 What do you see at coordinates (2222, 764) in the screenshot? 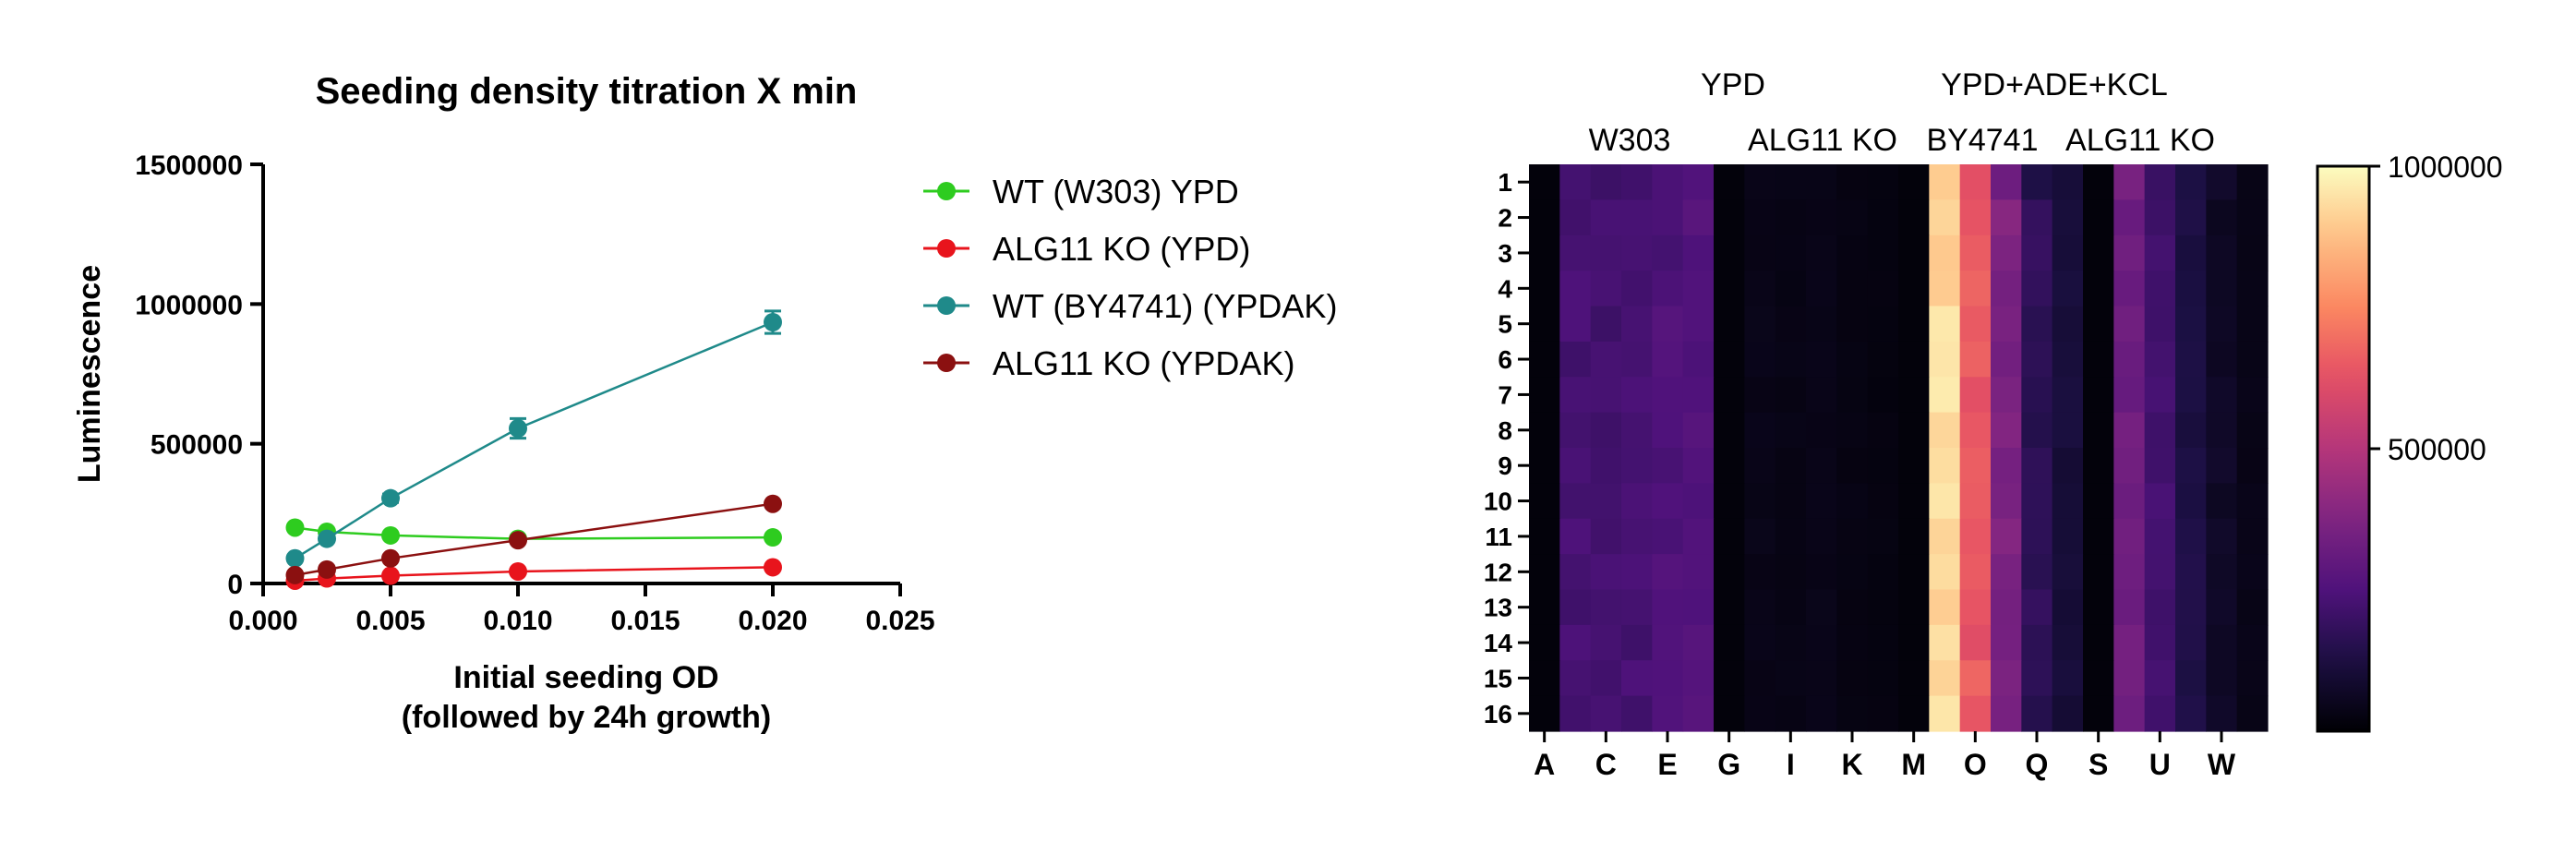
I see `column-label: W` at bounding box center [2222, 764].